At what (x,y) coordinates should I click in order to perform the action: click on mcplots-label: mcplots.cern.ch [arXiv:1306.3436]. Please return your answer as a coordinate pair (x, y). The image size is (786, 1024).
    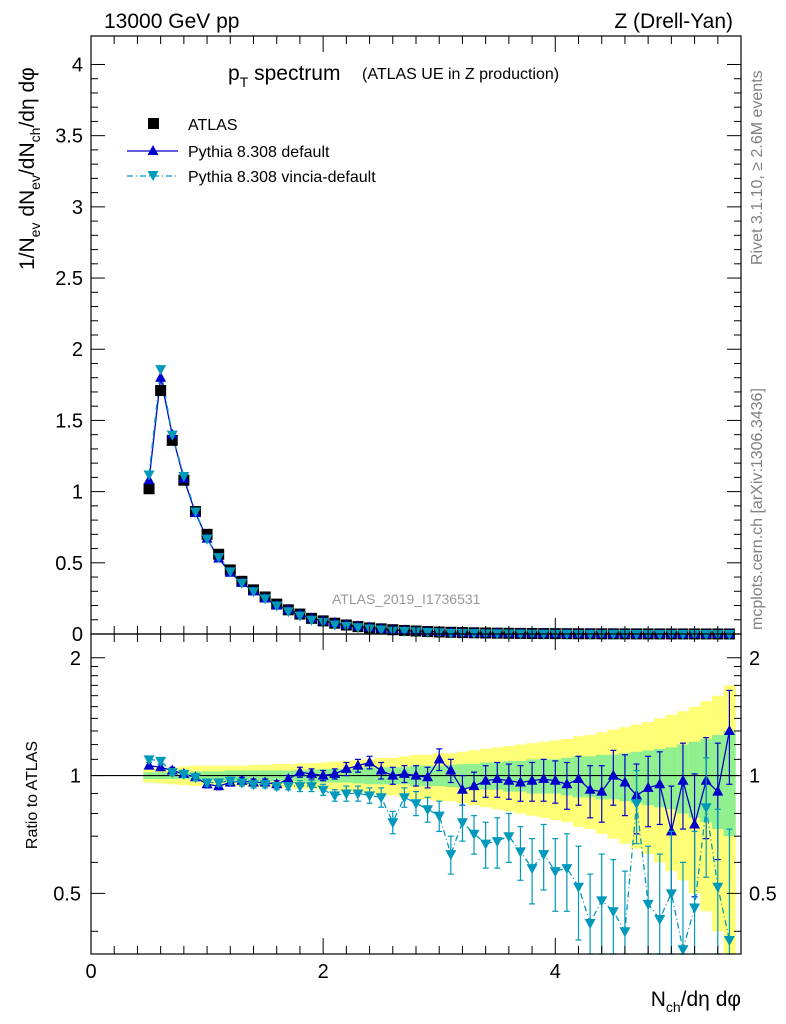
    Looking at the image, I should click on (757, 509).